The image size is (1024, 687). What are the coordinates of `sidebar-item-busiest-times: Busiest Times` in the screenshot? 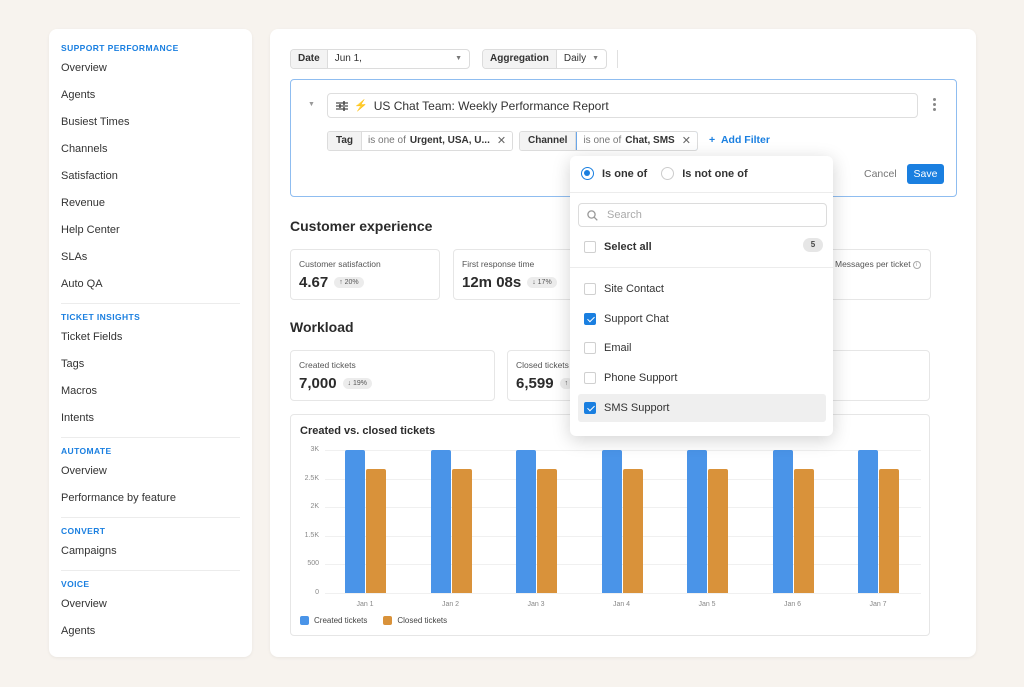 It's located at (95, 122).